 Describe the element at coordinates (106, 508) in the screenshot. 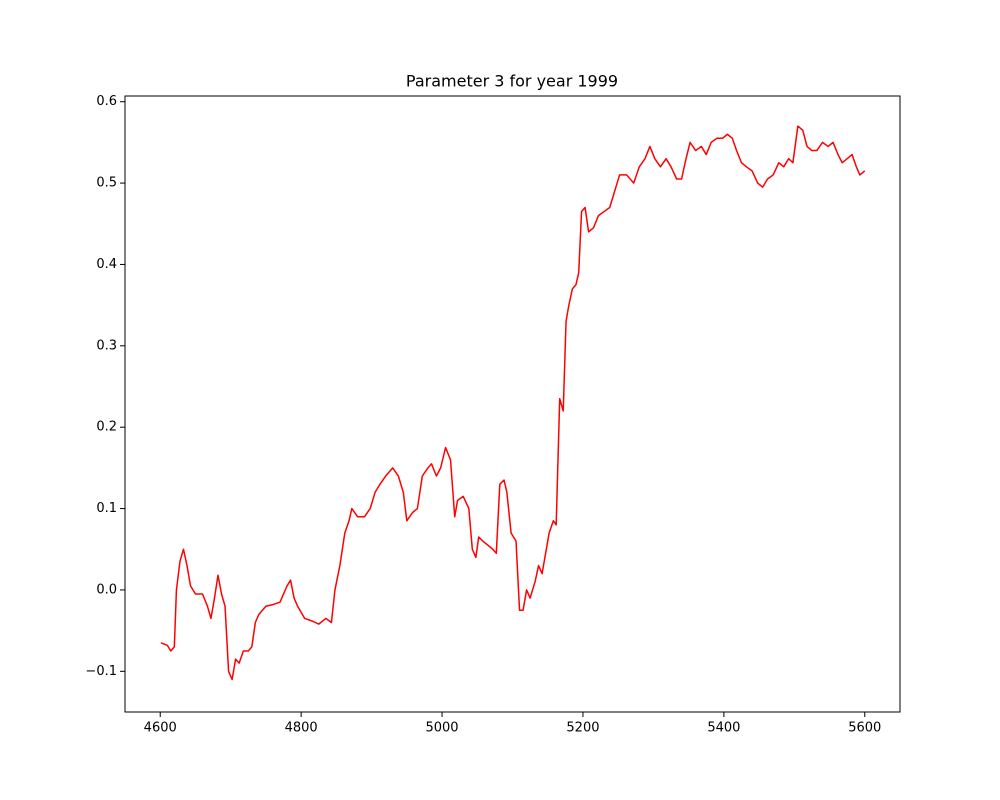

I see `y-tick-label: 0.1` at that location.